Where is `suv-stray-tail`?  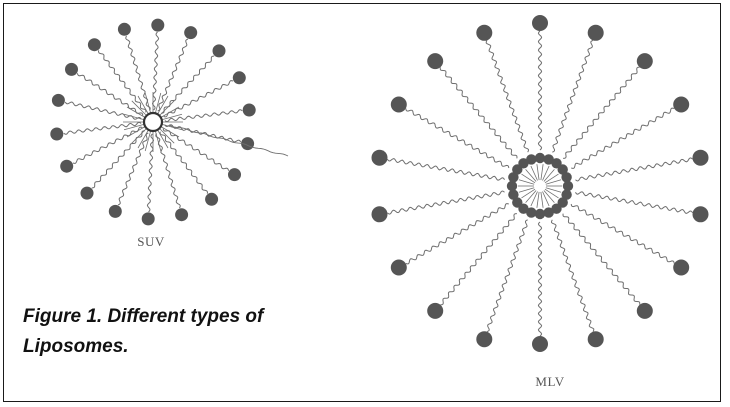 suv-stray-tail is located at coordinates (228, 140).